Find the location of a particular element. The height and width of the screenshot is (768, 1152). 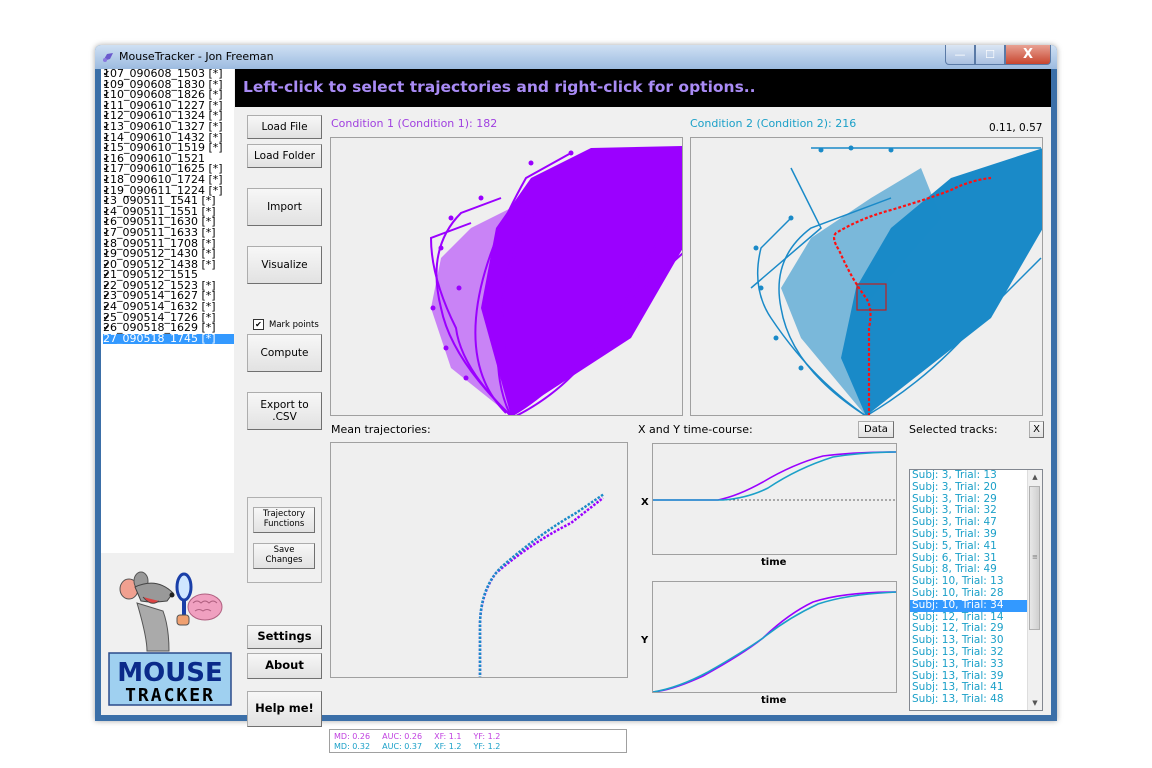

condition-1-trajectory-plot is located at coordinates (506, 276).